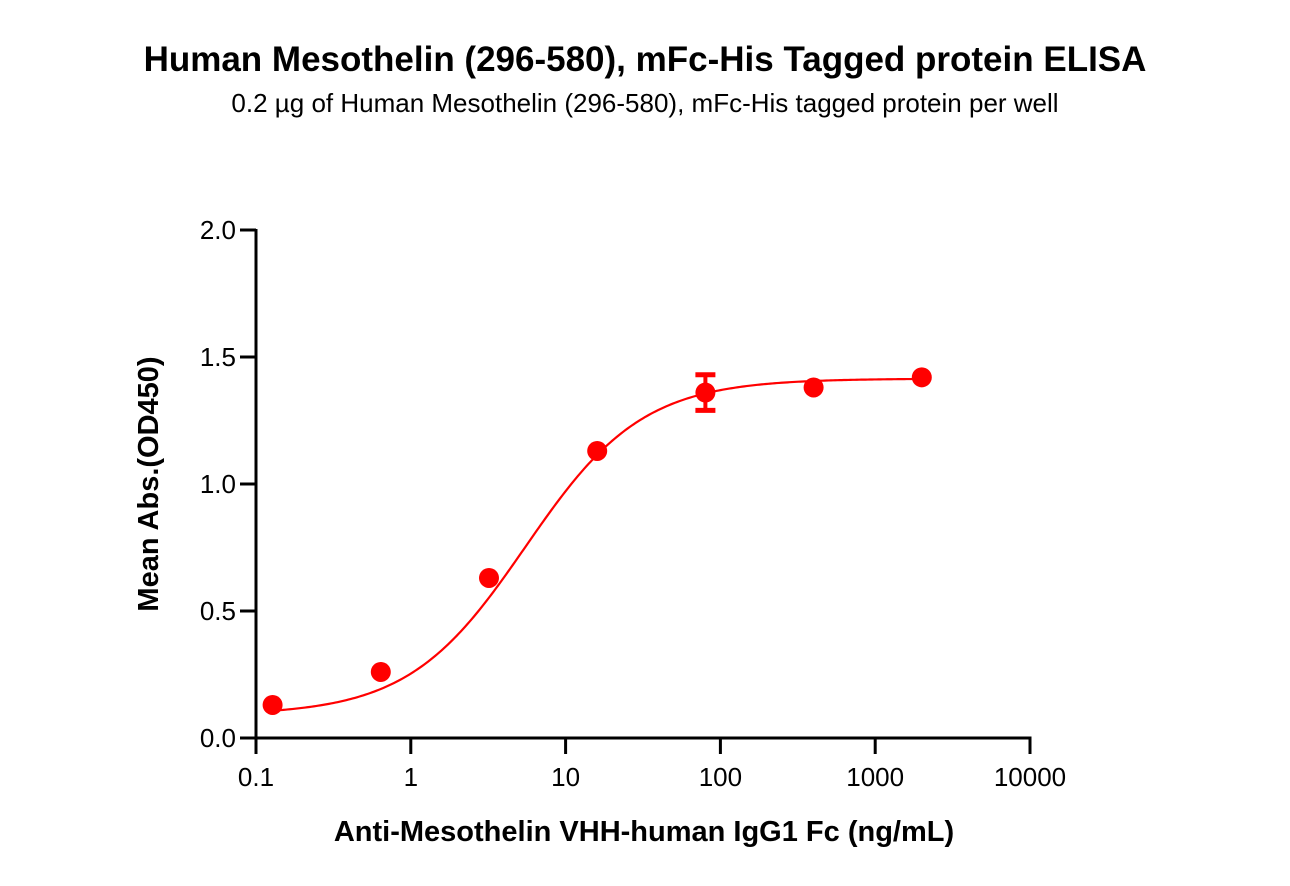  What do you see at coordinates (720, 777) in the screenshot?
I see `x-tick-label: 100` at bounding box center [720, 777].